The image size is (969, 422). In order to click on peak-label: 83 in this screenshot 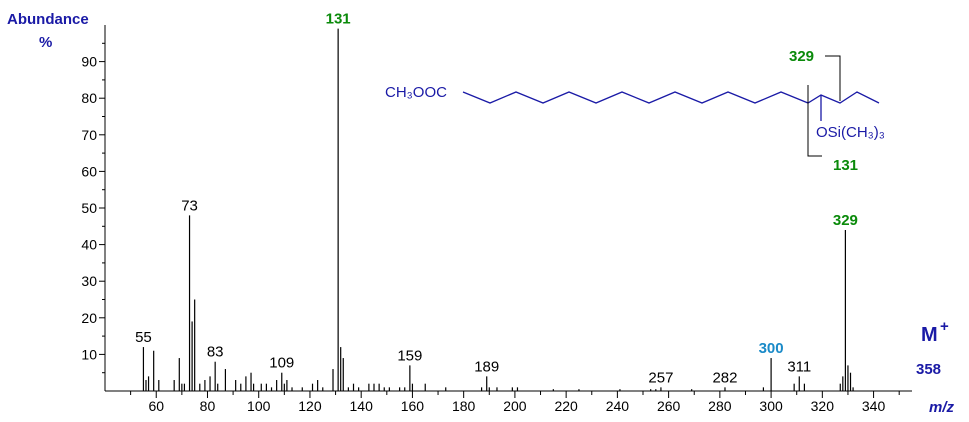, I will do `click(215, 352)`.